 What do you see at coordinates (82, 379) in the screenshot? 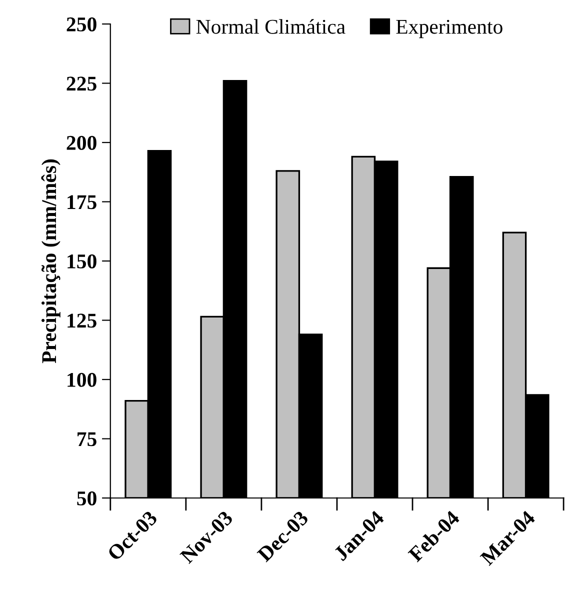
I see `y-tick-label: 100` at bounding box center [82, 379].